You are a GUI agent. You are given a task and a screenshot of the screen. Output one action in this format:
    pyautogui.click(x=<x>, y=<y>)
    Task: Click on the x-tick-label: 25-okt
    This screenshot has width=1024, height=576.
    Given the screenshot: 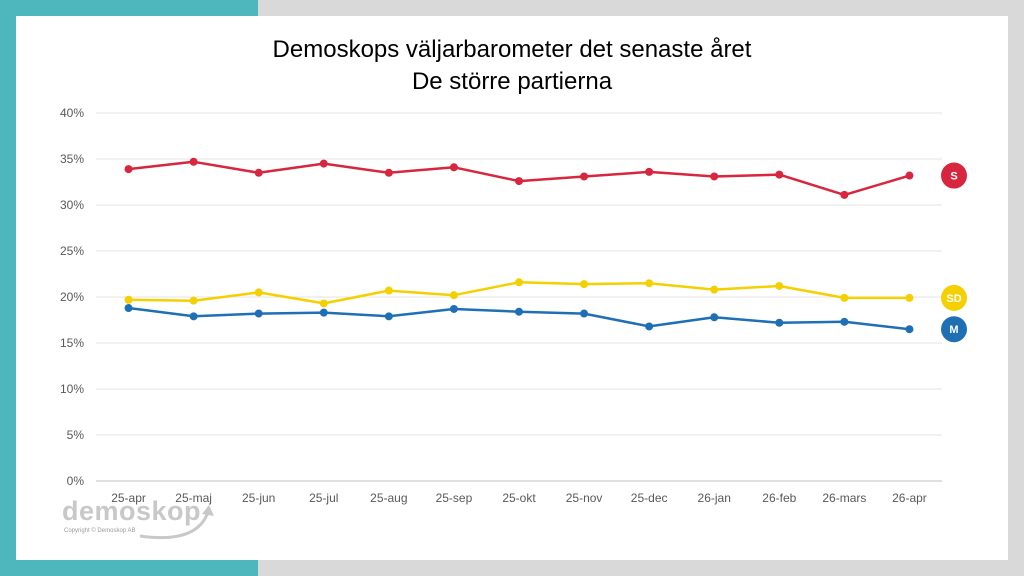 What is the action you would take?
    pyautogui.click(x=519, y=498)
    